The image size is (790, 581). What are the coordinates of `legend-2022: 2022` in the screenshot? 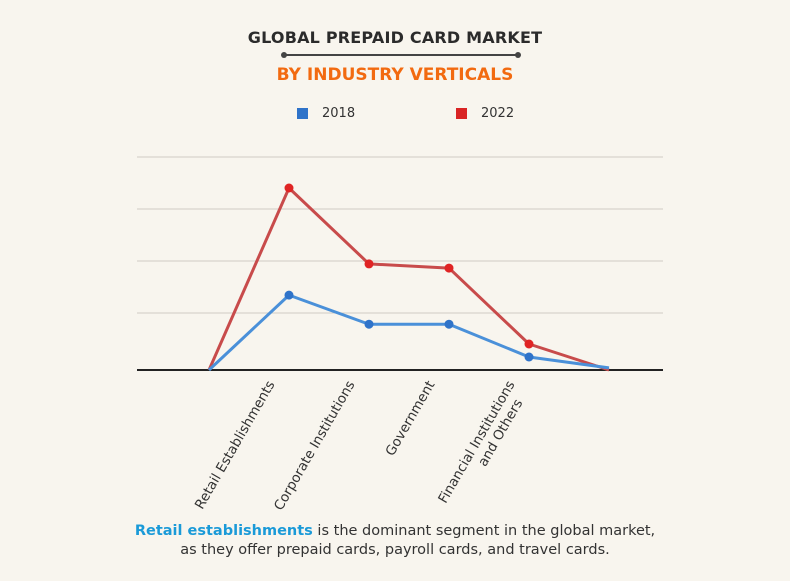 It's located at (485, 113).